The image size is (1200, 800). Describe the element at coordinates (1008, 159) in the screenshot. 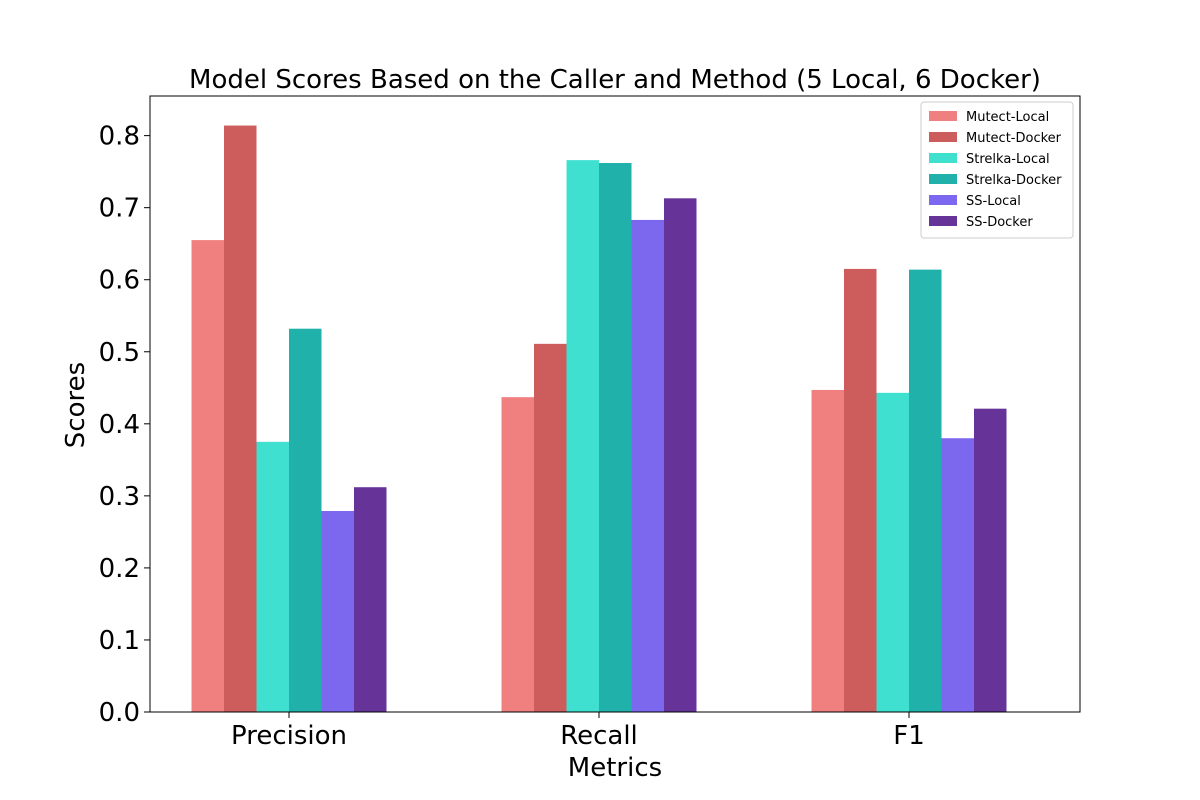

I see `legend-label: Strelka-Local` at that location.